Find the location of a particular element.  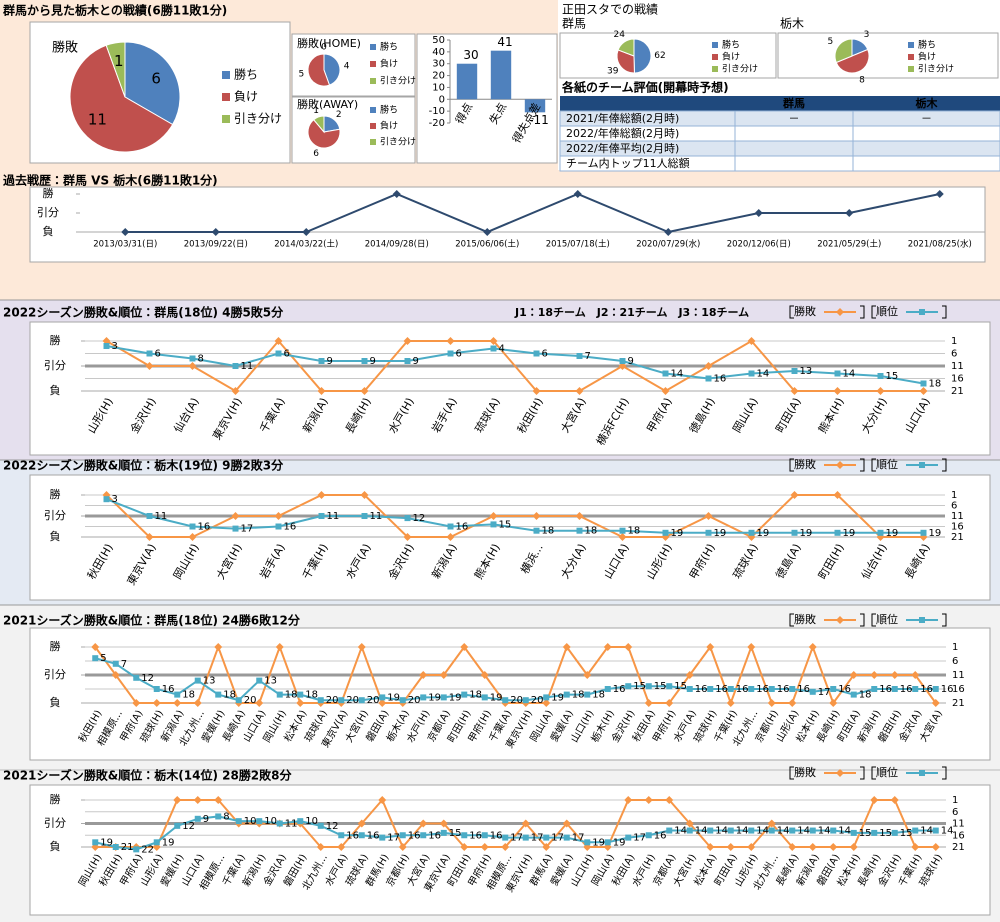

slice-label: 6 is located at coordinates (316, 154).